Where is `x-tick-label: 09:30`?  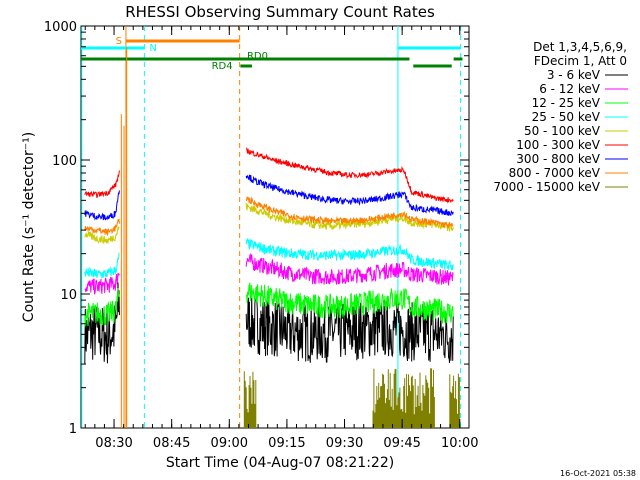
x-tick-label: 09:30 is located at coordinates (344, 443).